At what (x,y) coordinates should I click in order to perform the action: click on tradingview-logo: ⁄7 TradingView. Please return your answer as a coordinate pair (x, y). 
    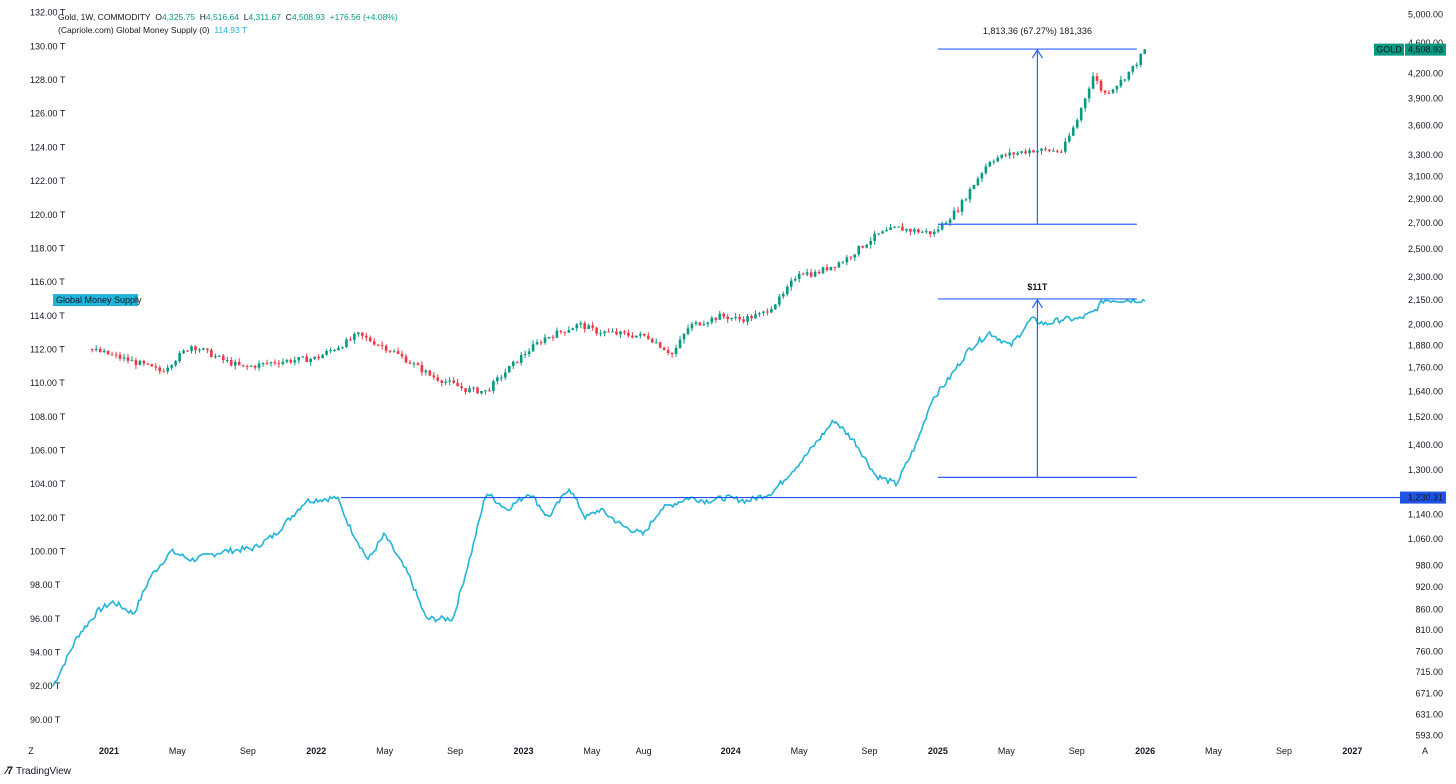
    Looking at the image, I should click on (38, 771).